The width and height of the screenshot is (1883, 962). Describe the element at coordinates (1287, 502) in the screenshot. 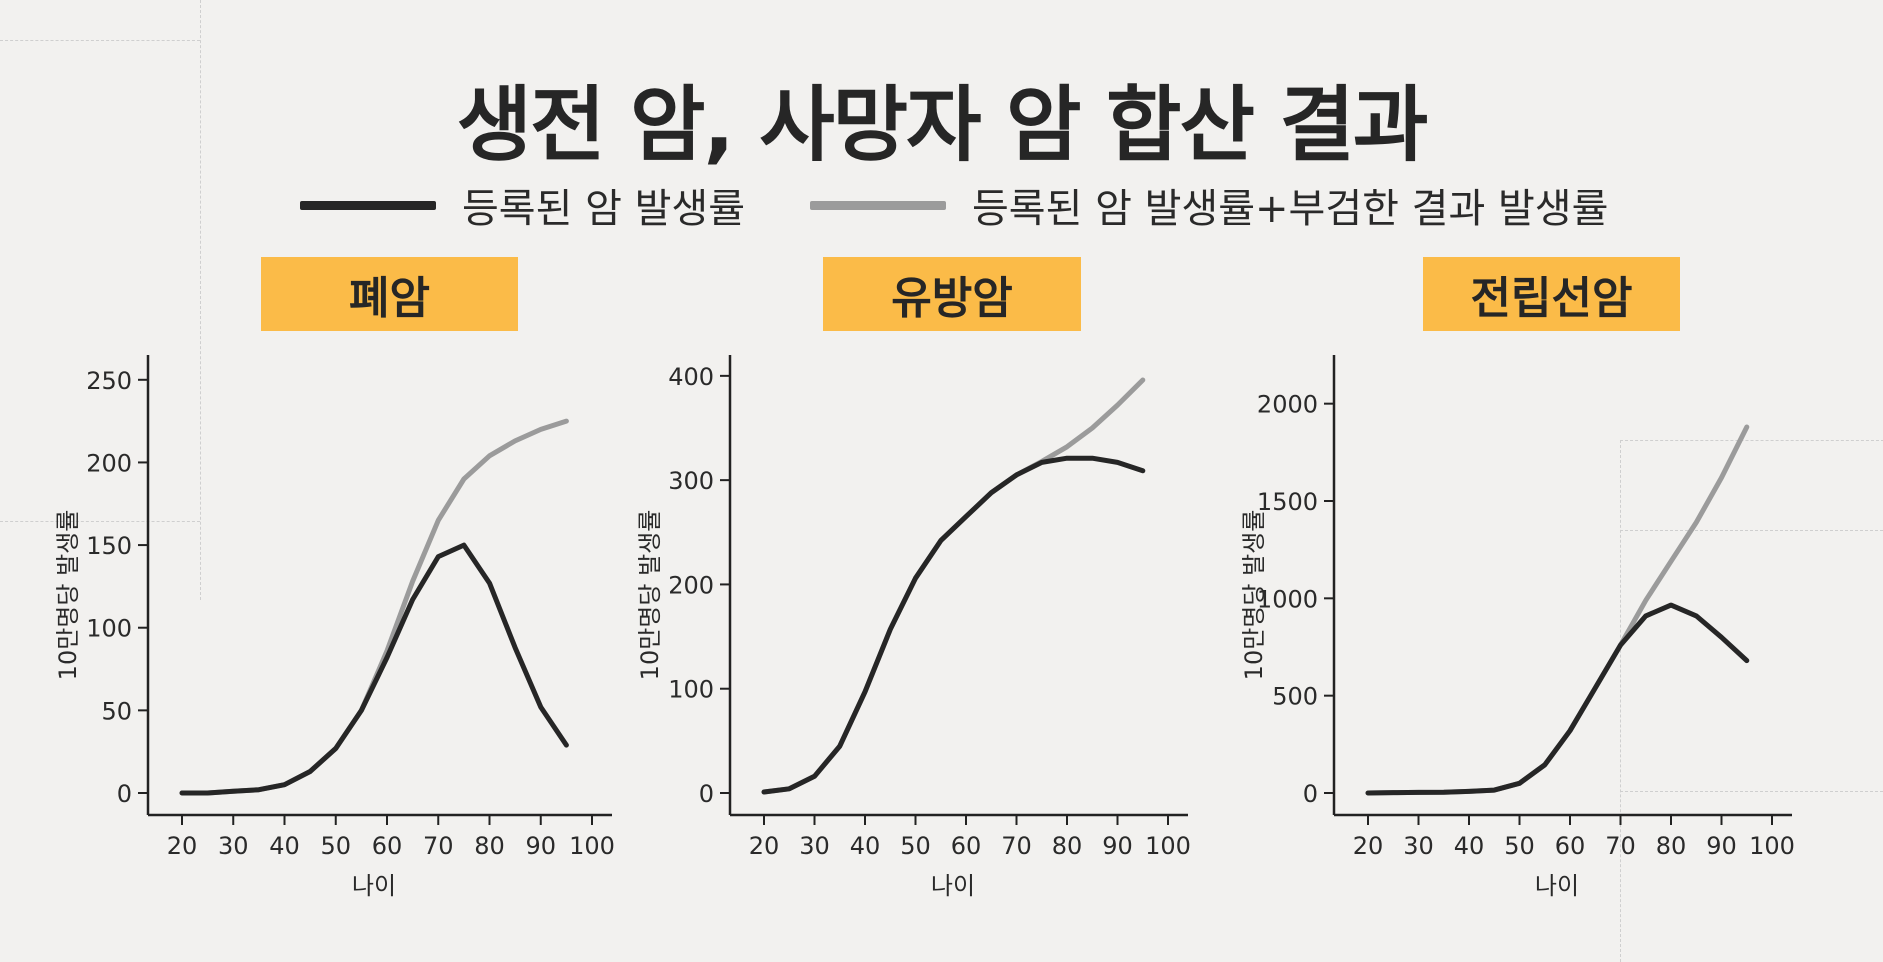

I see `y-tick-label: 1500` at that location.